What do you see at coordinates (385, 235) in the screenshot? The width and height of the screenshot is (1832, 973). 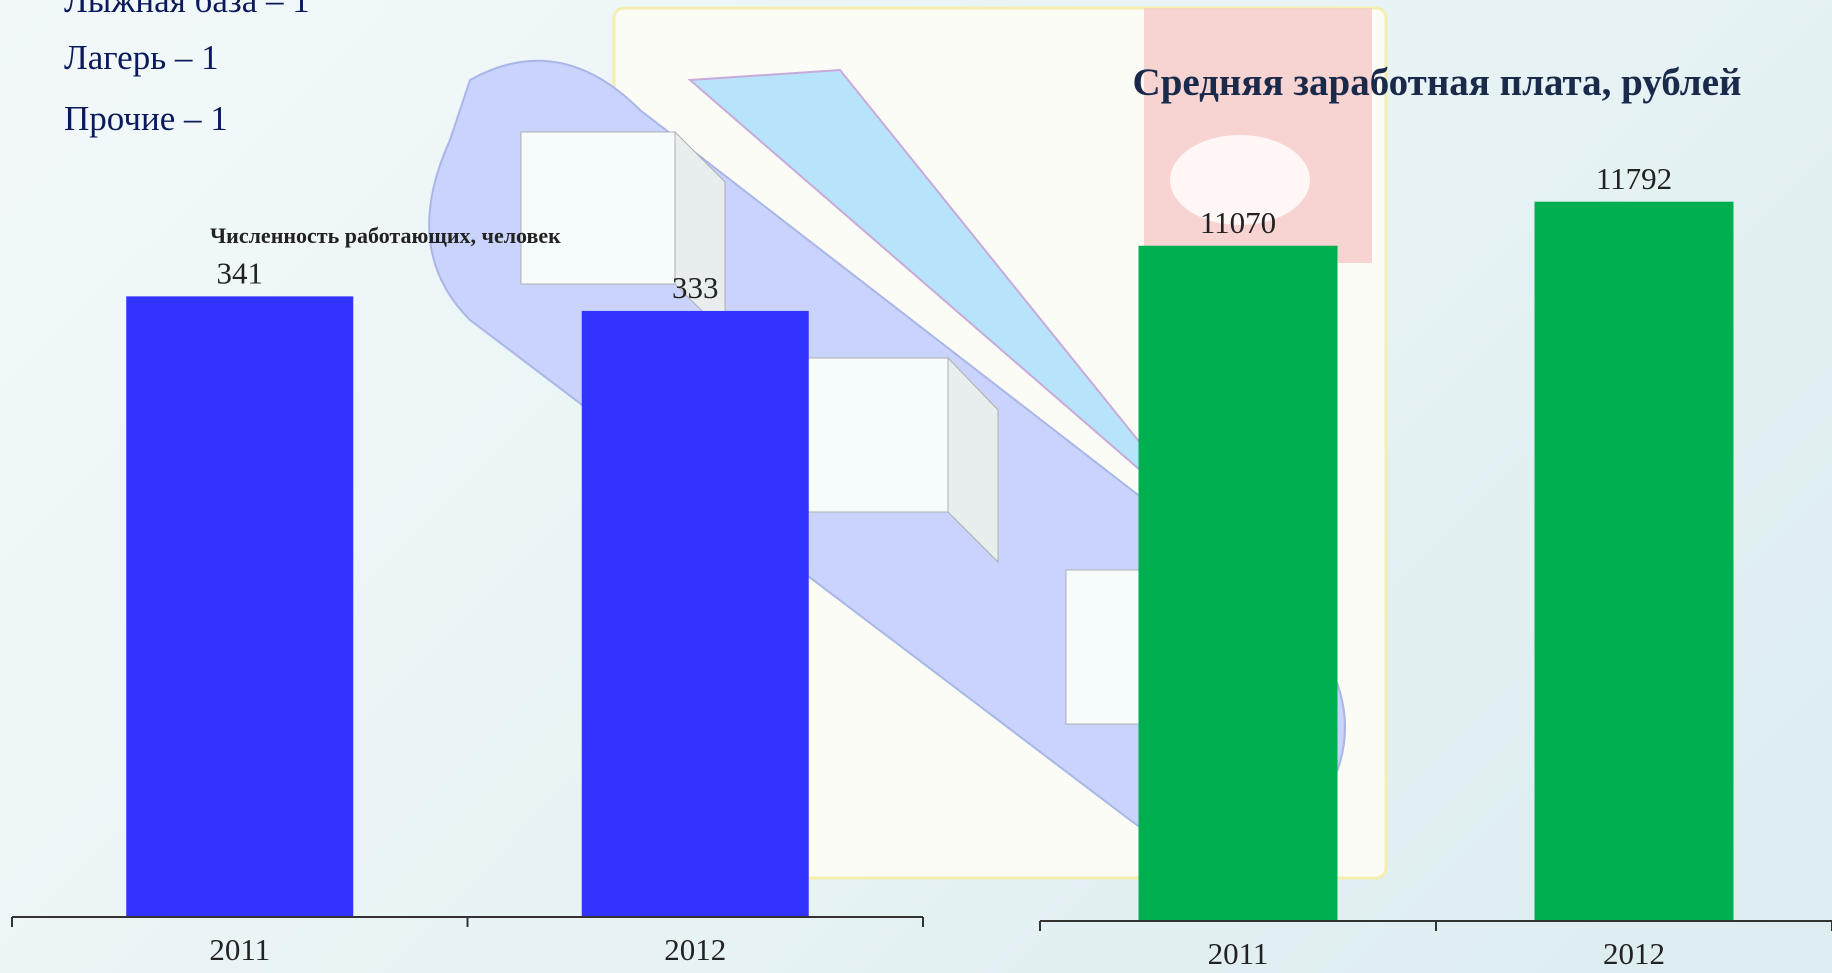 I see `chart-title: Численность работающих, человек` at bounding box center [385, 235].